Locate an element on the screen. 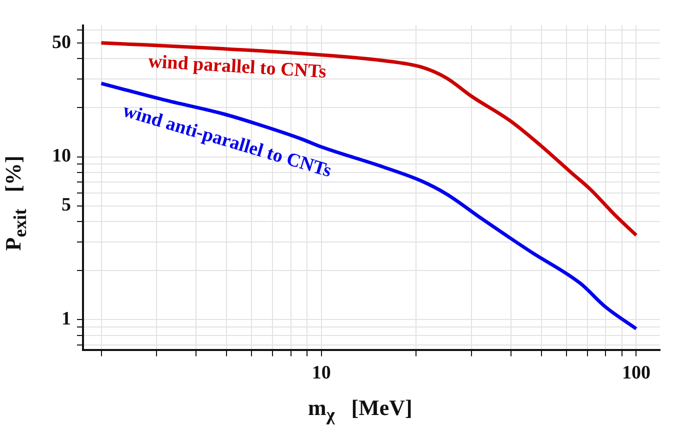 The width and height of the screenshot is (688, 435). y-tick-label: 10 is located at coordinates (61, 156).